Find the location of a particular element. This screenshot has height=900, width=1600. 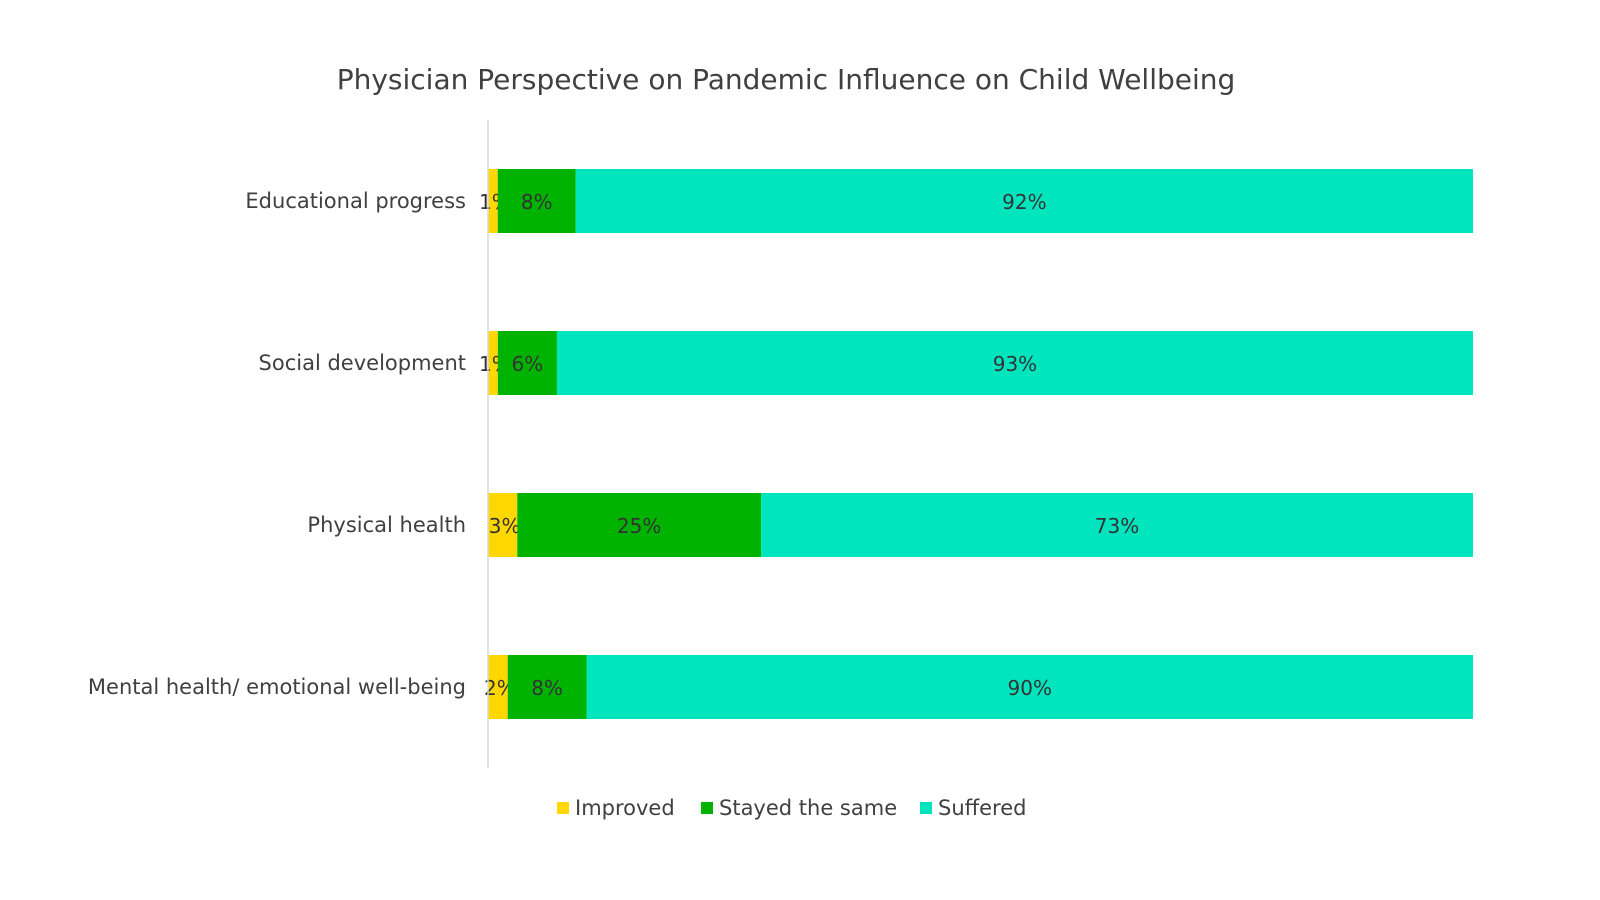

bar-suffered-social-development is located at coordinates (1014, 363).